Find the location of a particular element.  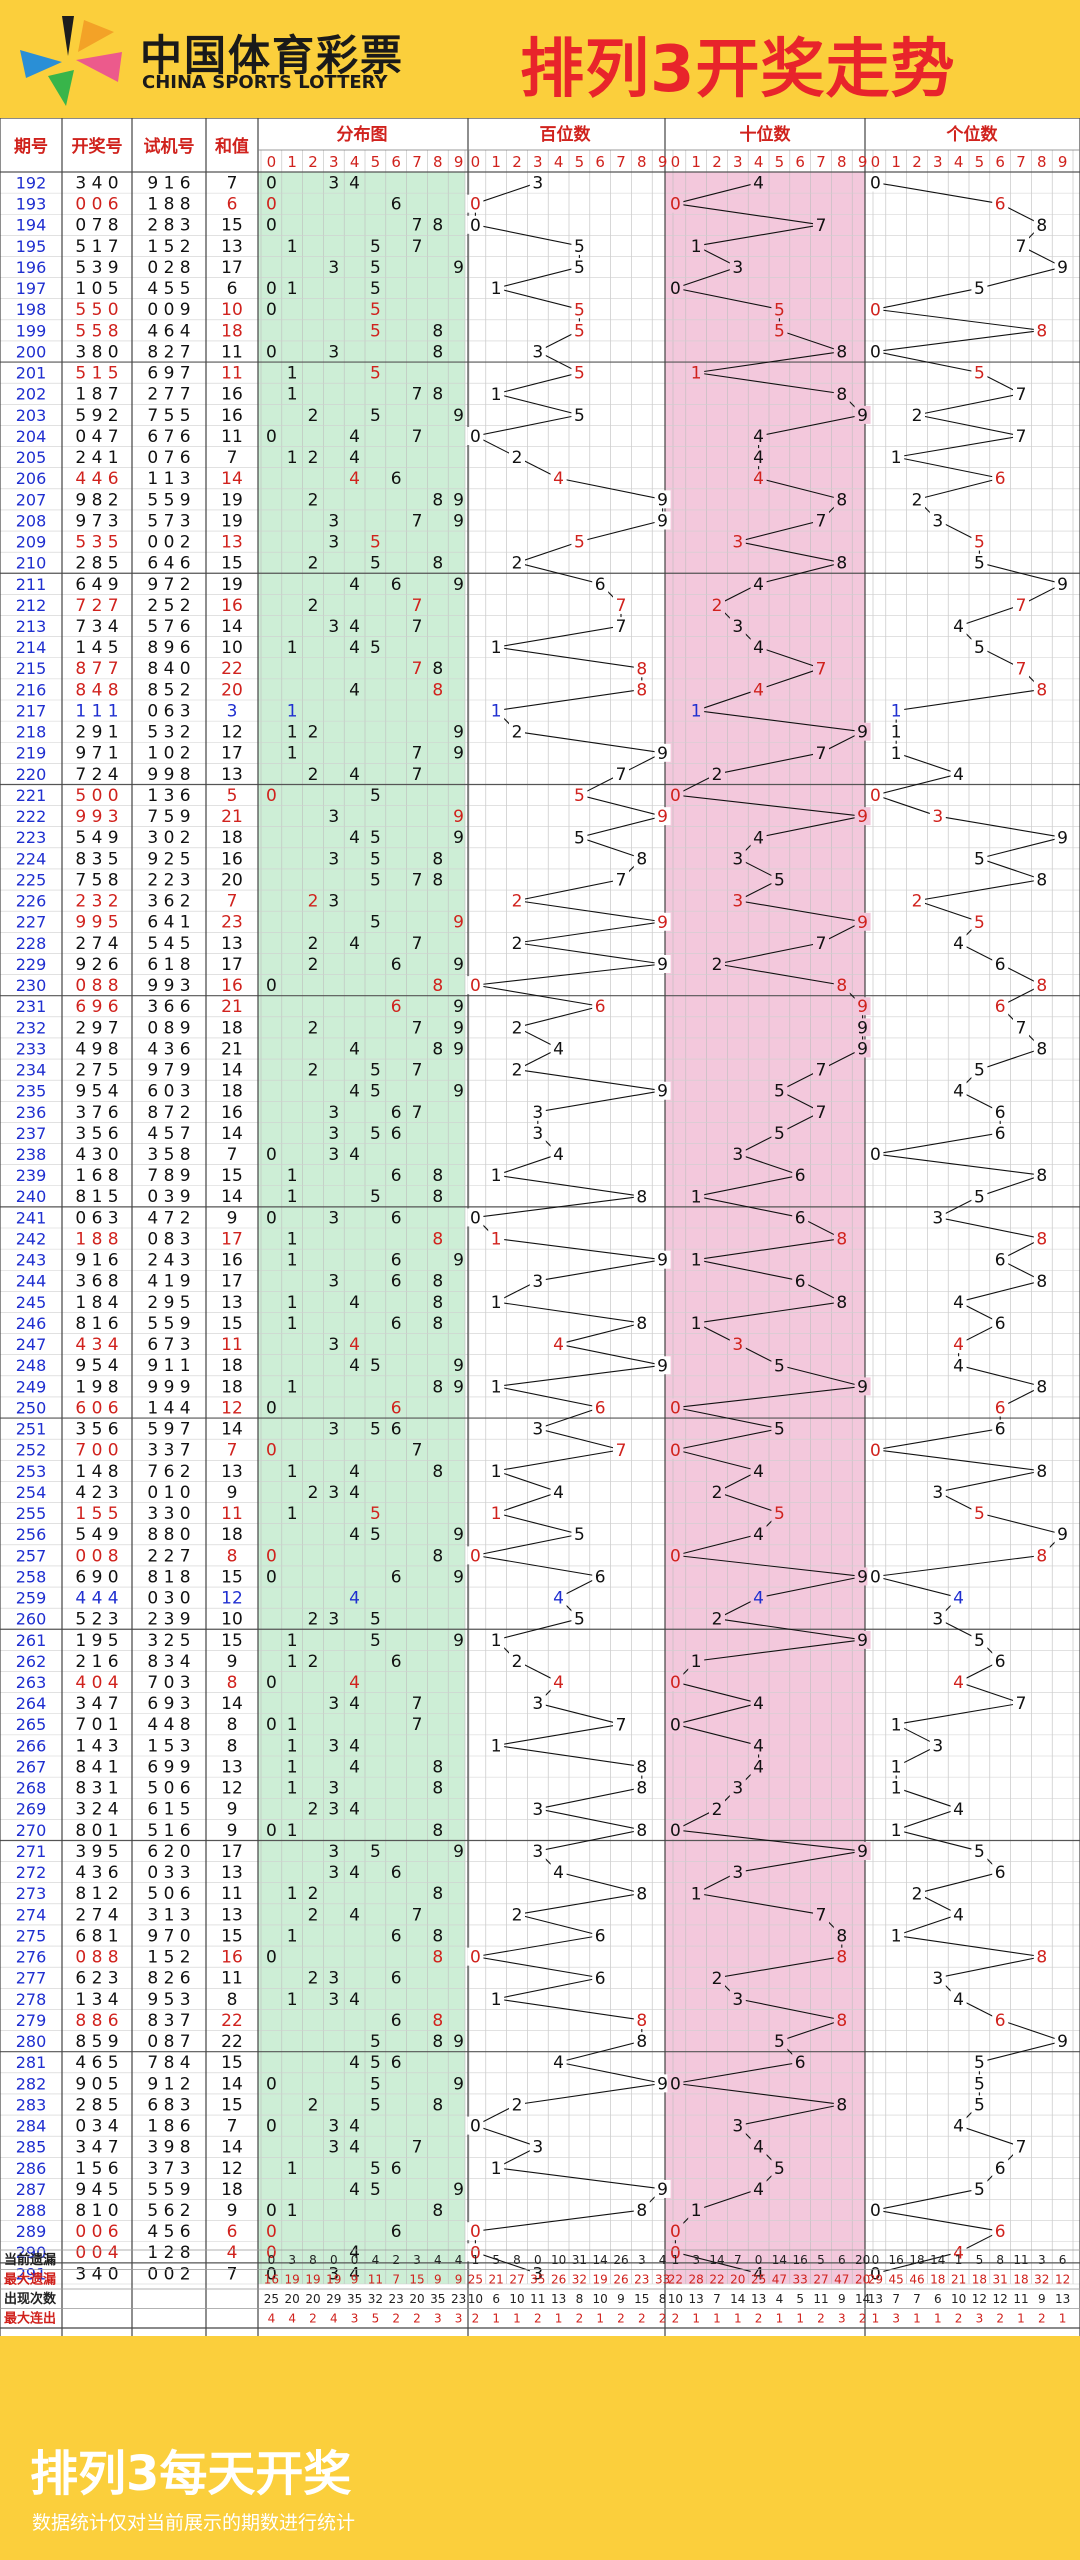

stats-value: 2 is located at coordinates (821, 2319).